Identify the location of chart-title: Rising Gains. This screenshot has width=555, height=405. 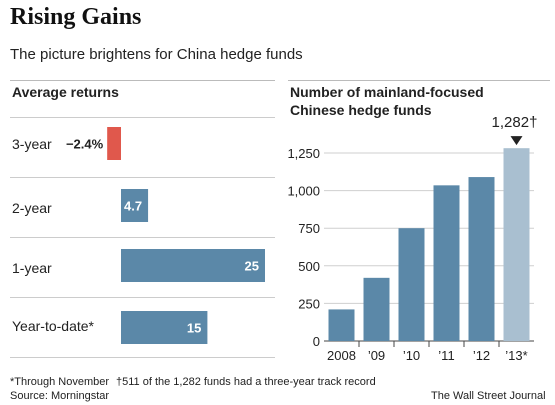
(76, 17).